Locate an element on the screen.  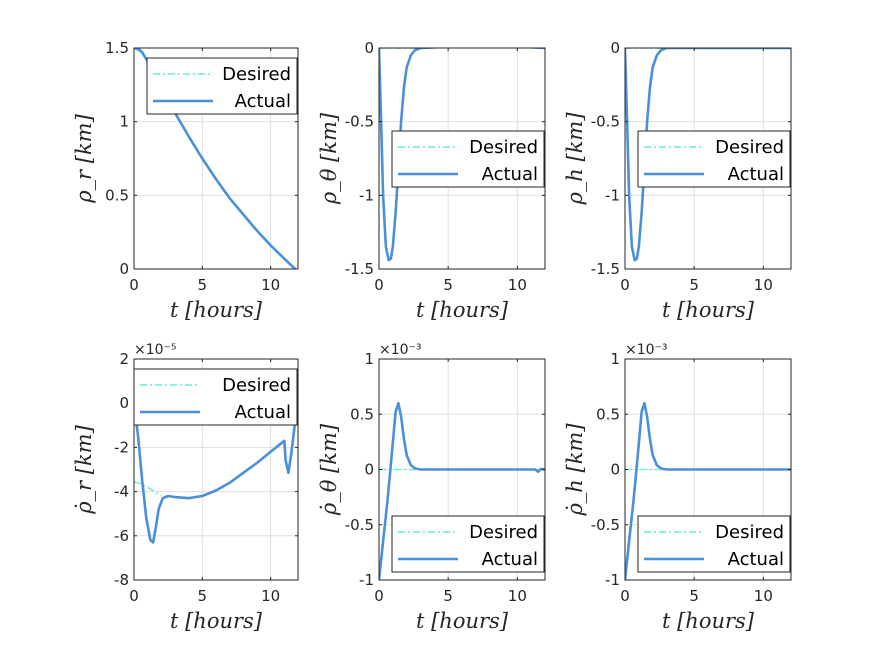
y-axis-label: ρ_θ [km] is located at coordinates (329, 158).